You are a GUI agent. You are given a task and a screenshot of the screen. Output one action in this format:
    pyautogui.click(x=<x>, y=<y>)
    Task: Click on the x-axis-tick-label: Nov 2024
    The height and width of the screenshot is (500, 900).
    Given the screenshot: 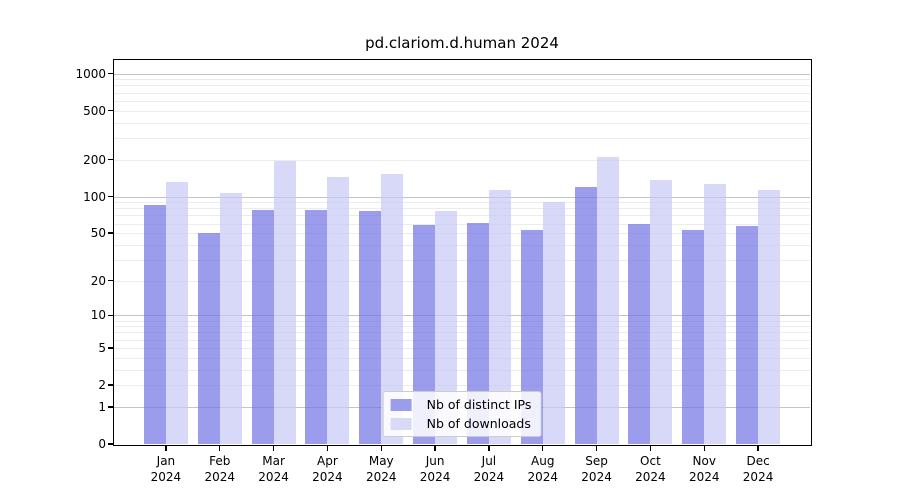 What is the action you would take?
    pyautogui.click(x=704, y=469)
    